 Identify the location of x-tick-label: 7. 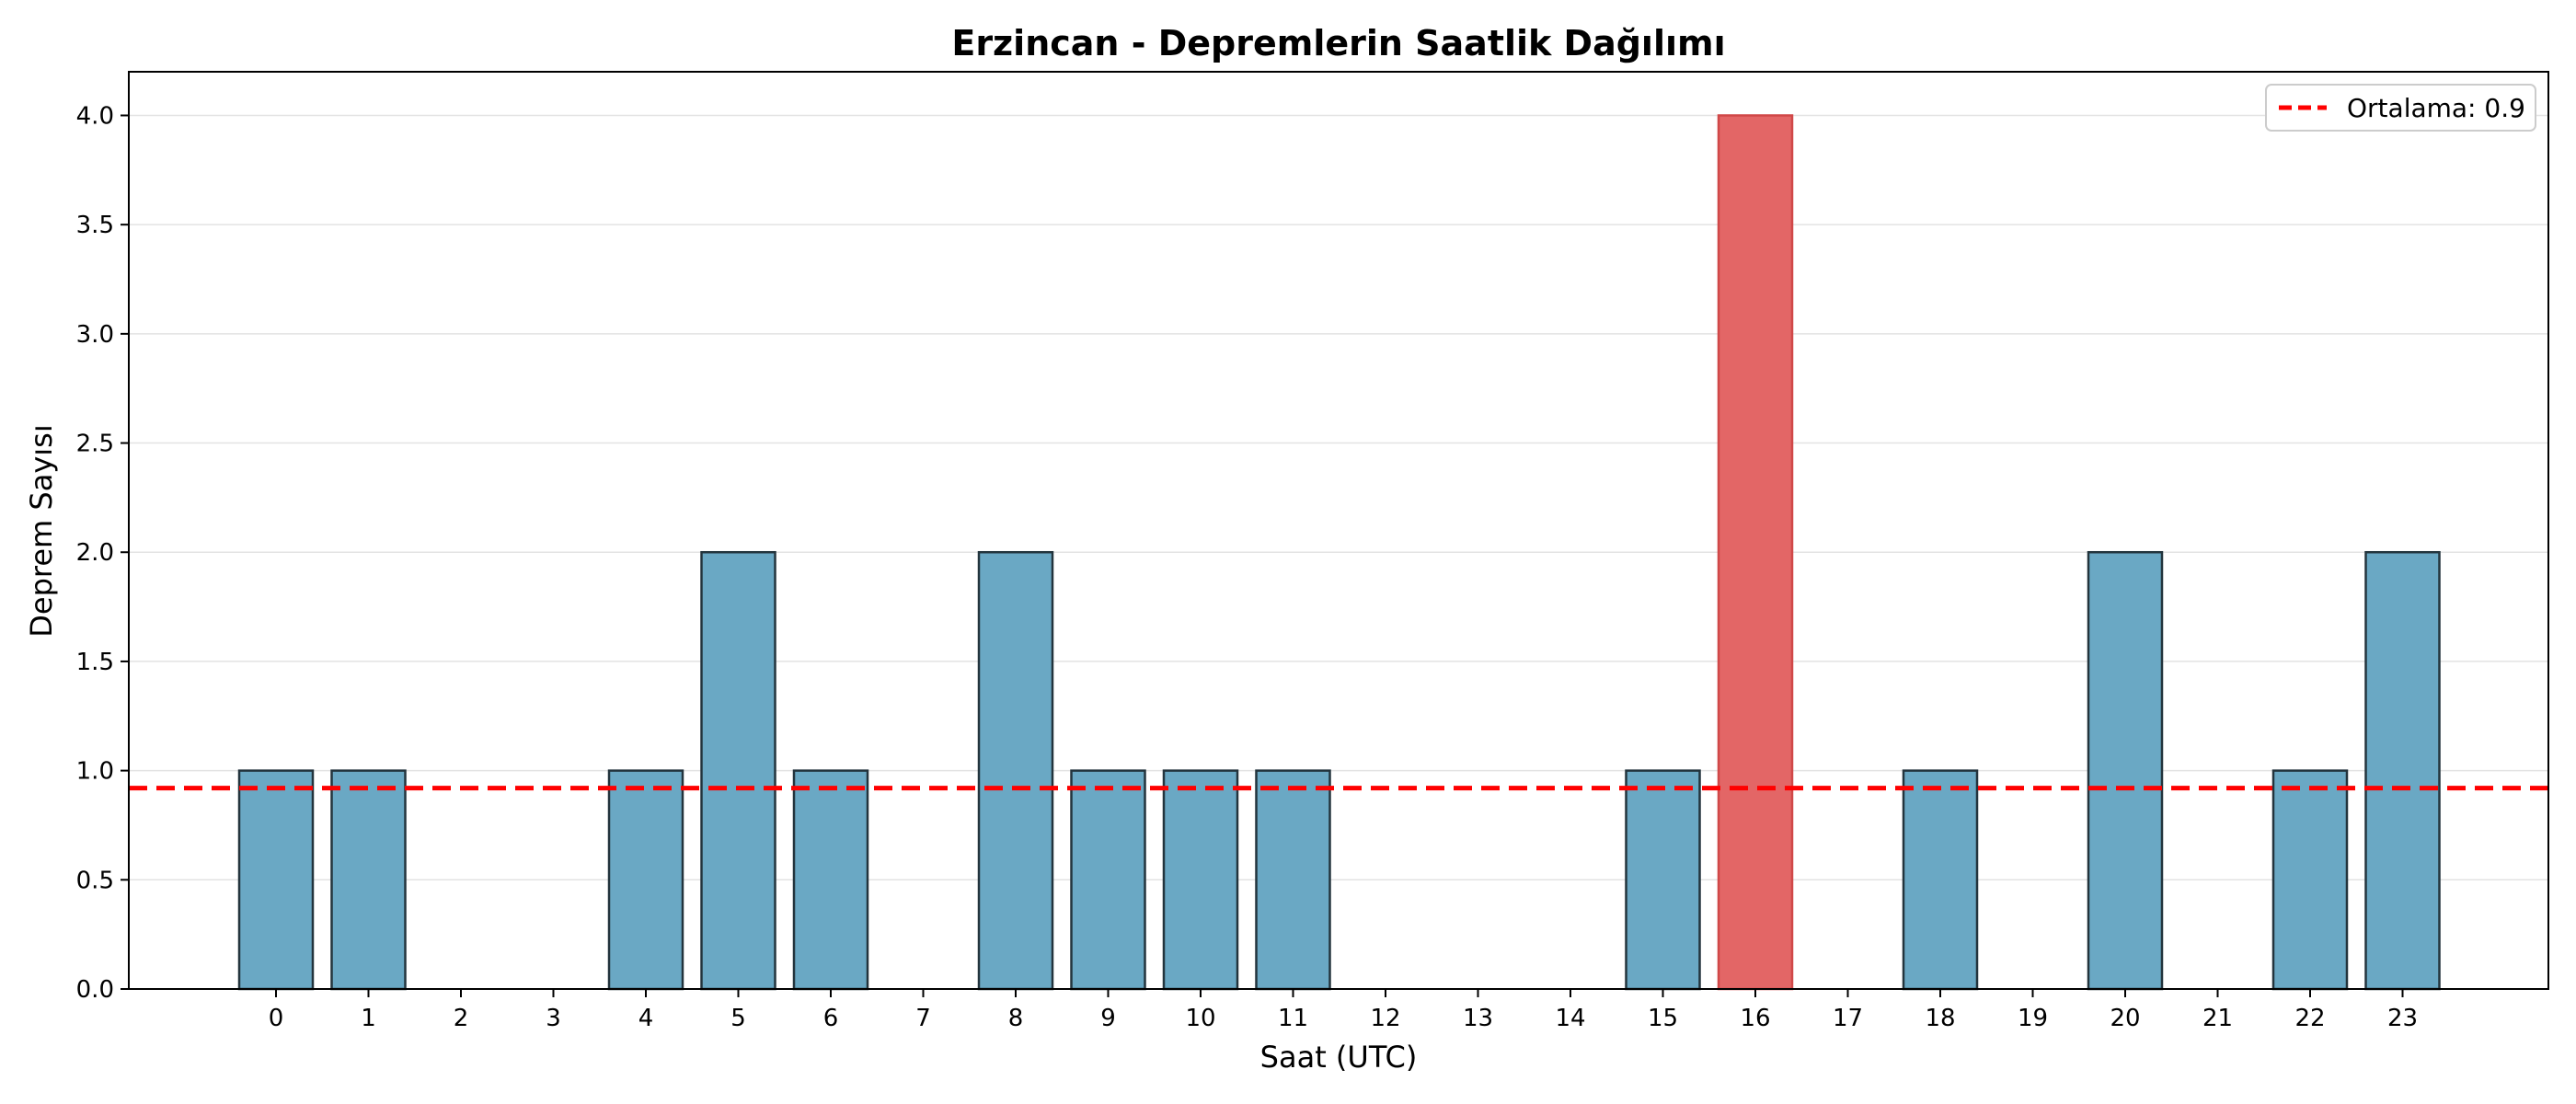
(923, 1018).